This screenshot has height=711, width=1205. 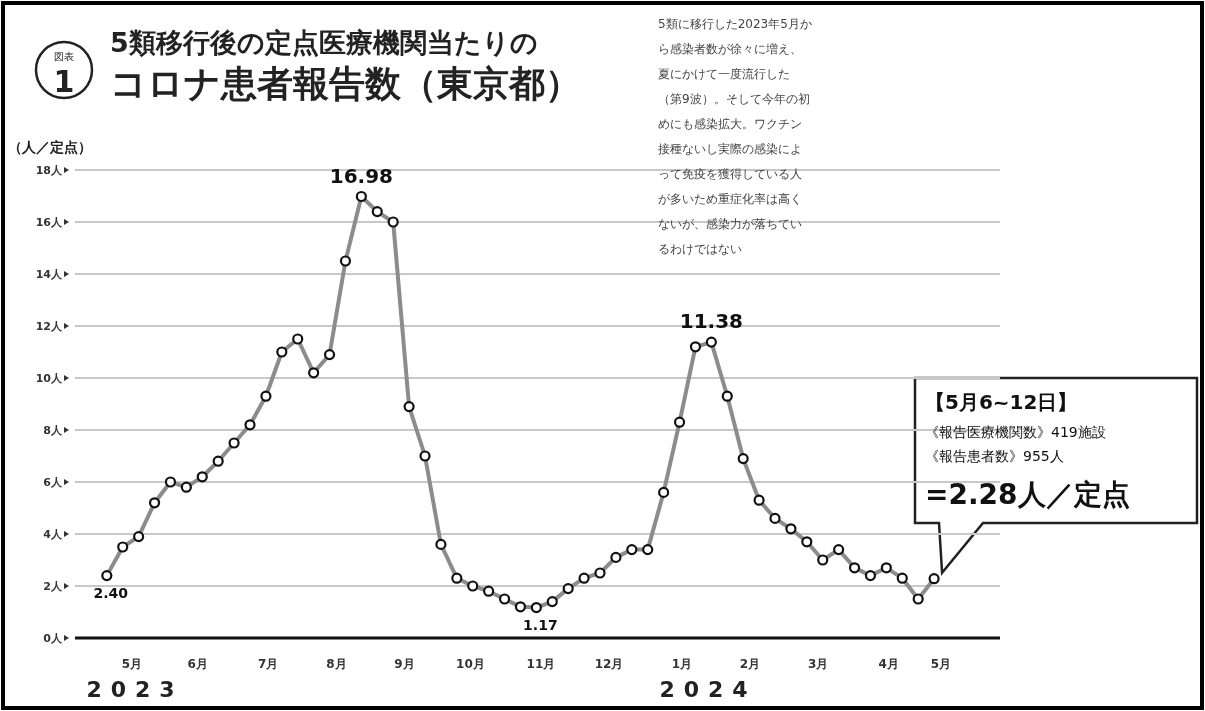 I want to click on x-tick-label: 4月, so click(x=888, y=664).